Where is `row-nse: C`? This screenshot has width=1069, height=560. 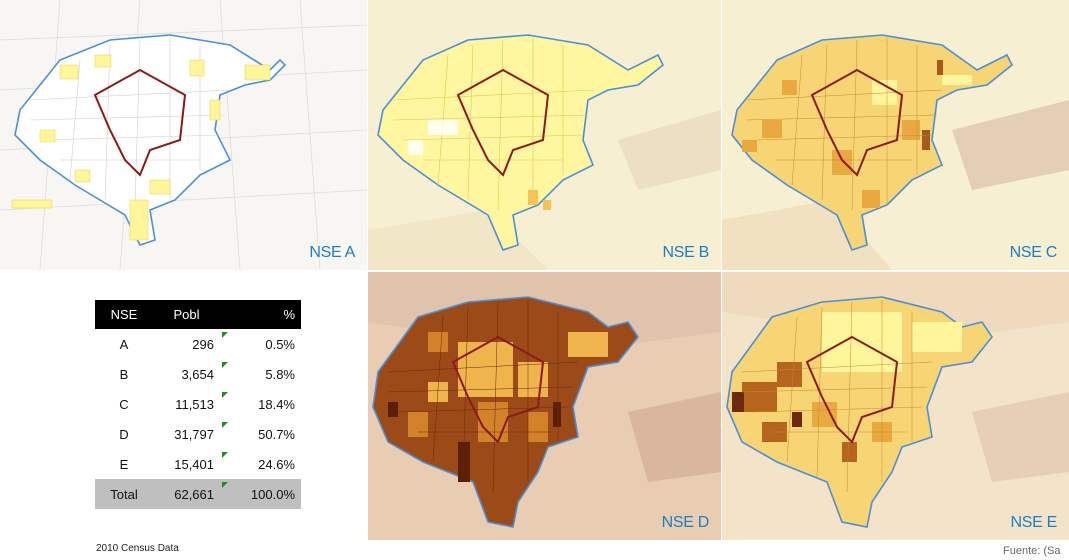 row-nse: C is located at coordinates (124, 404).